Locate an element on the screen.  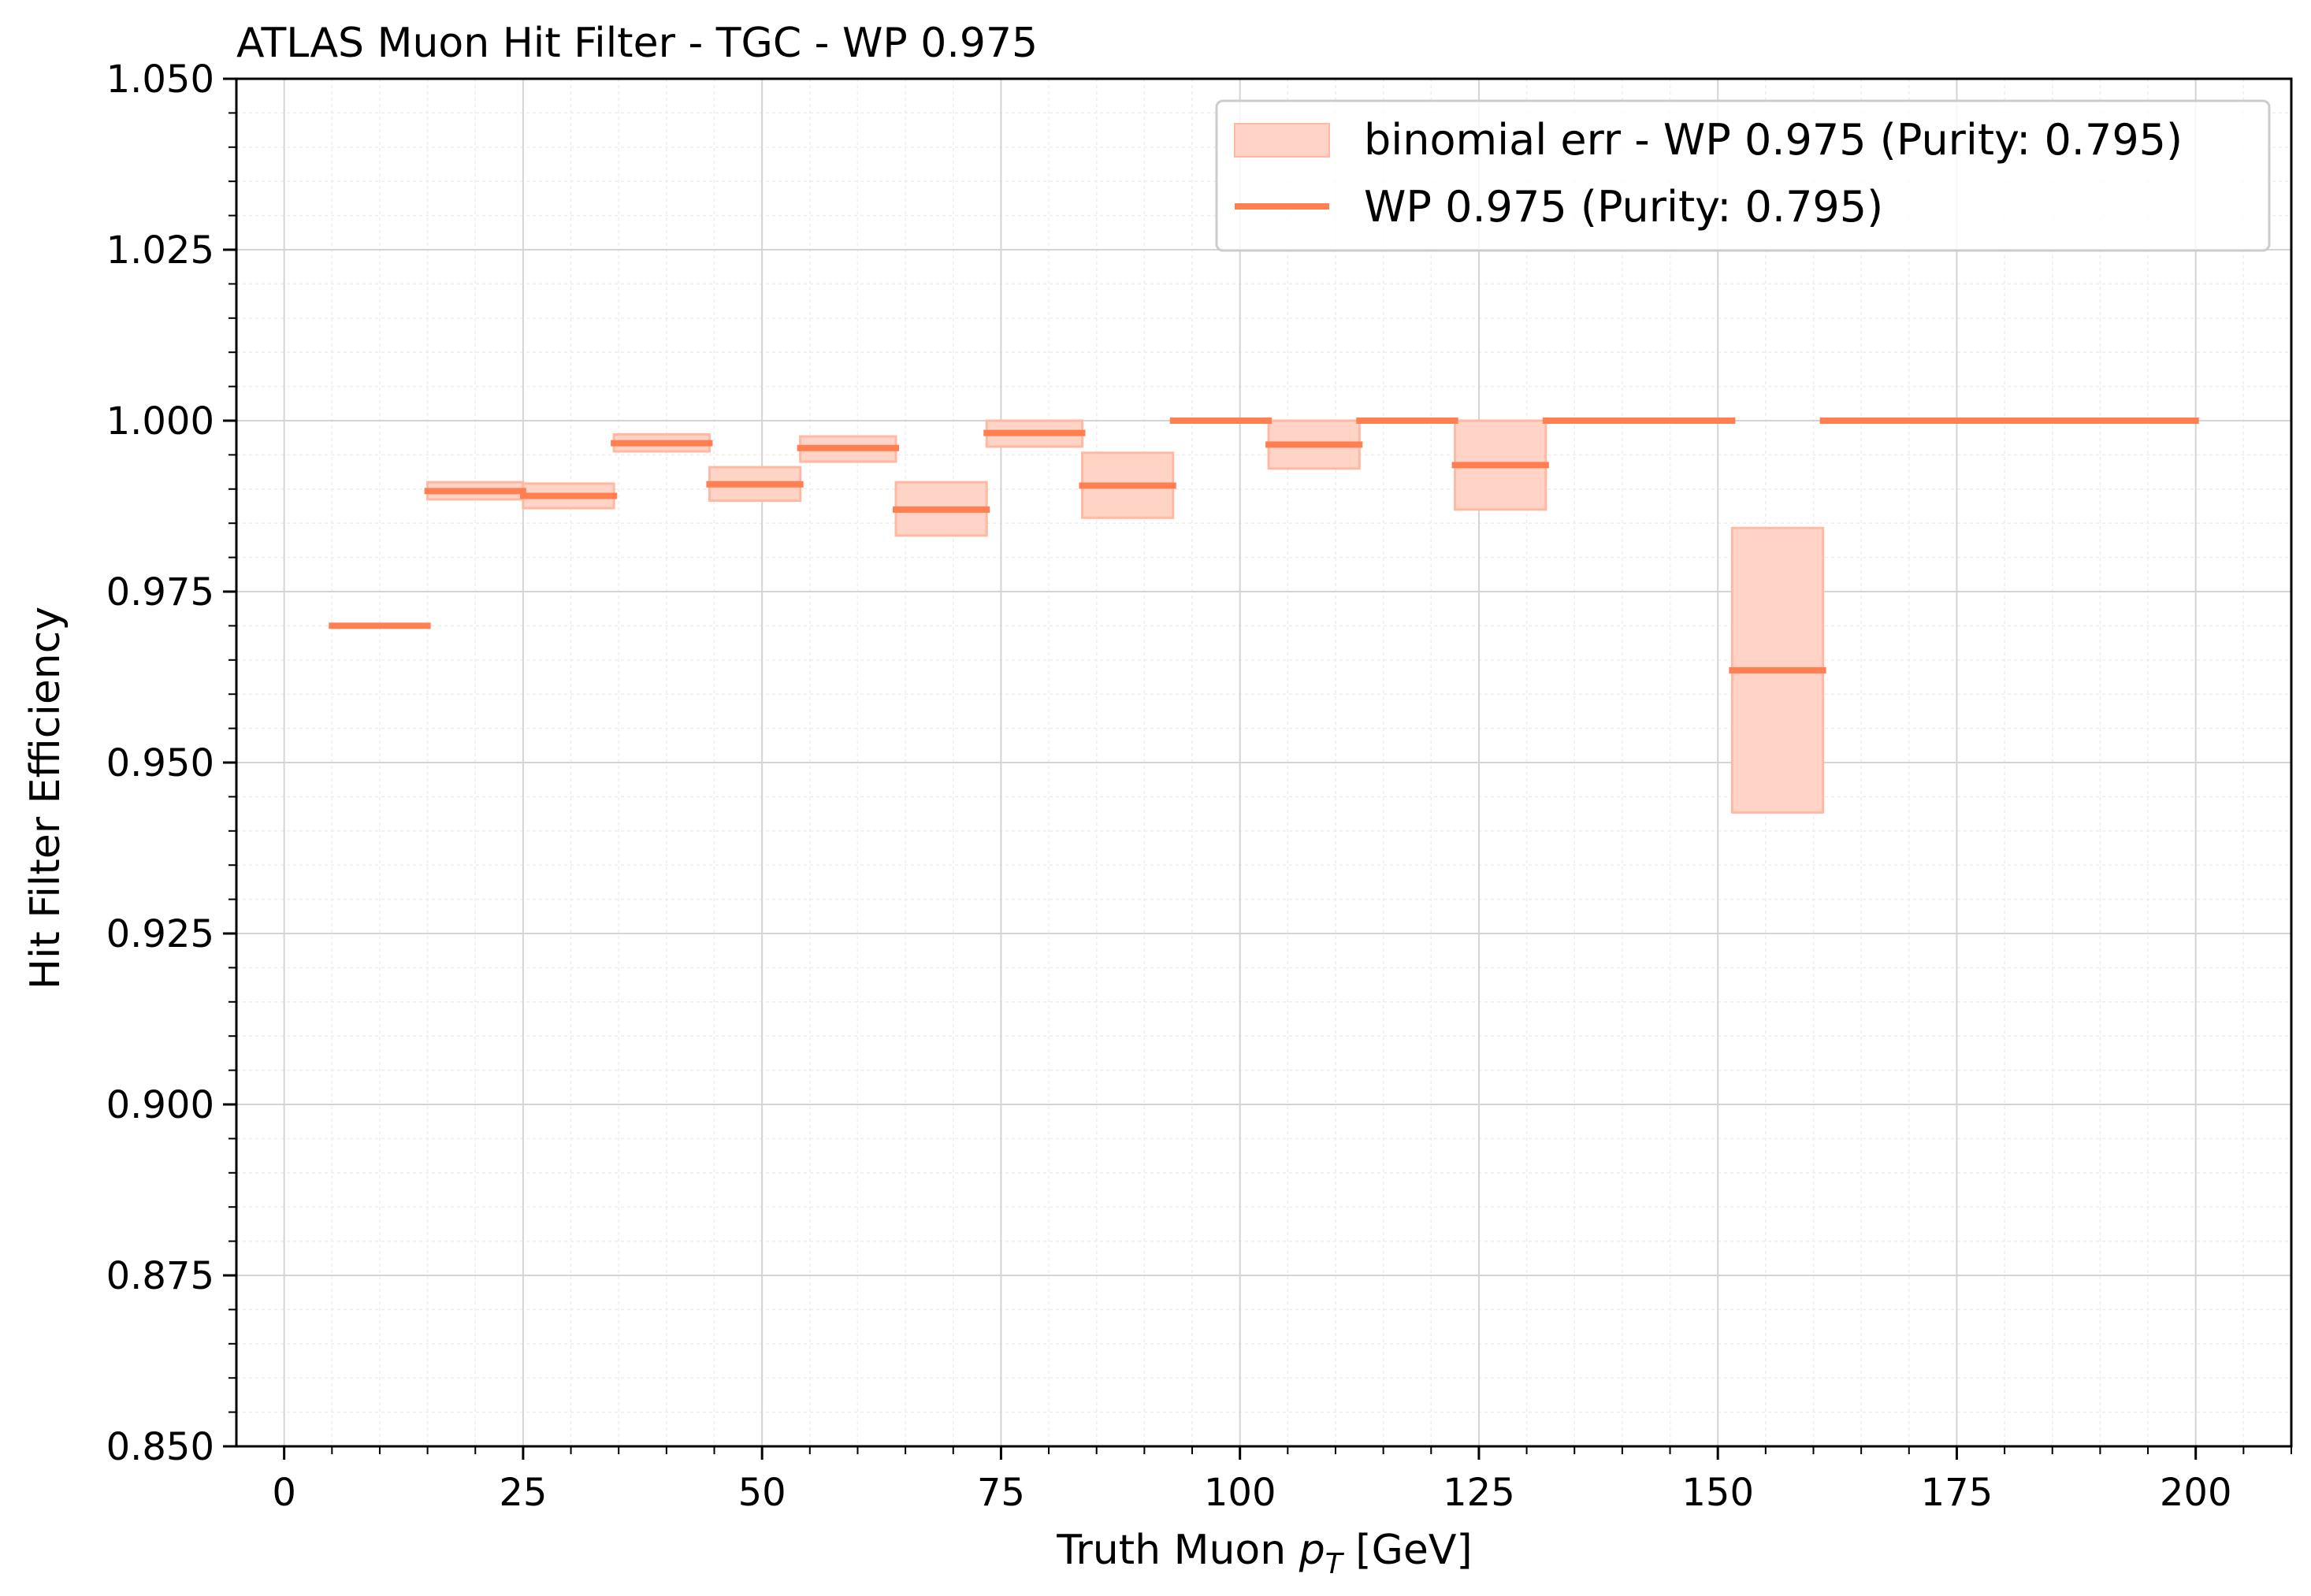
legend-frame is located at coordinates (1743, 175).